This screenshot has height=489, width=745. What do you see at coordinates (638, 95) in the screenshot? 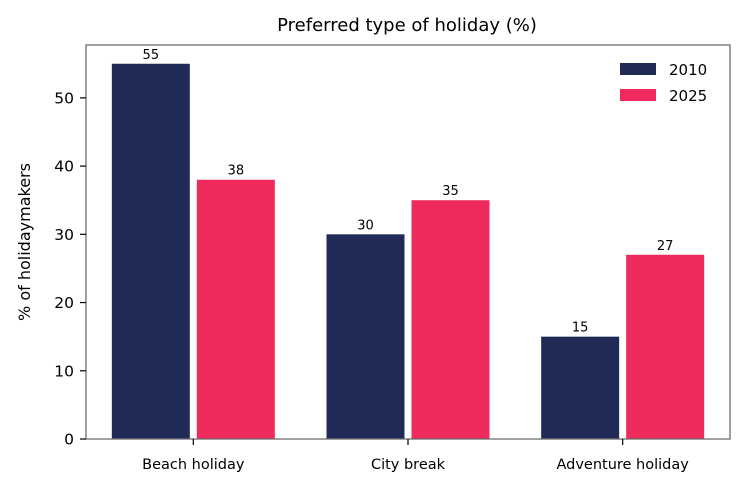
I see `legend-swatch-2025` at bounding box center [638, 95].